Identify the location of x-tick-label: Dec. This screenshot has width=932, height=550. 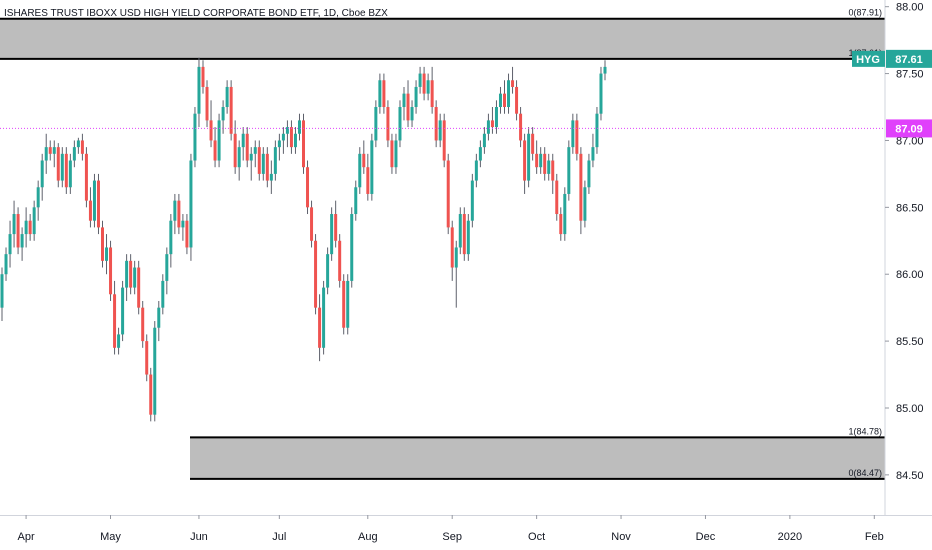
(706, 537).